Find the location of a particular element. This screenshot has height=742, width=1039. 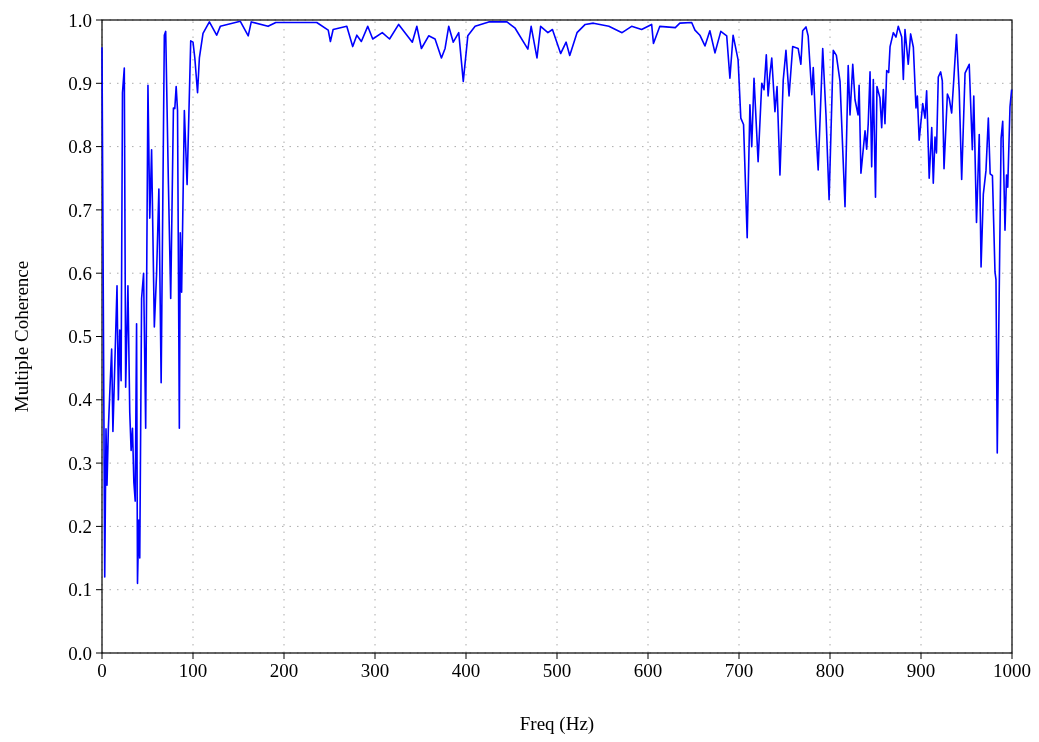

y-tick-label: 0.0 is located at coordinates (80, 653).